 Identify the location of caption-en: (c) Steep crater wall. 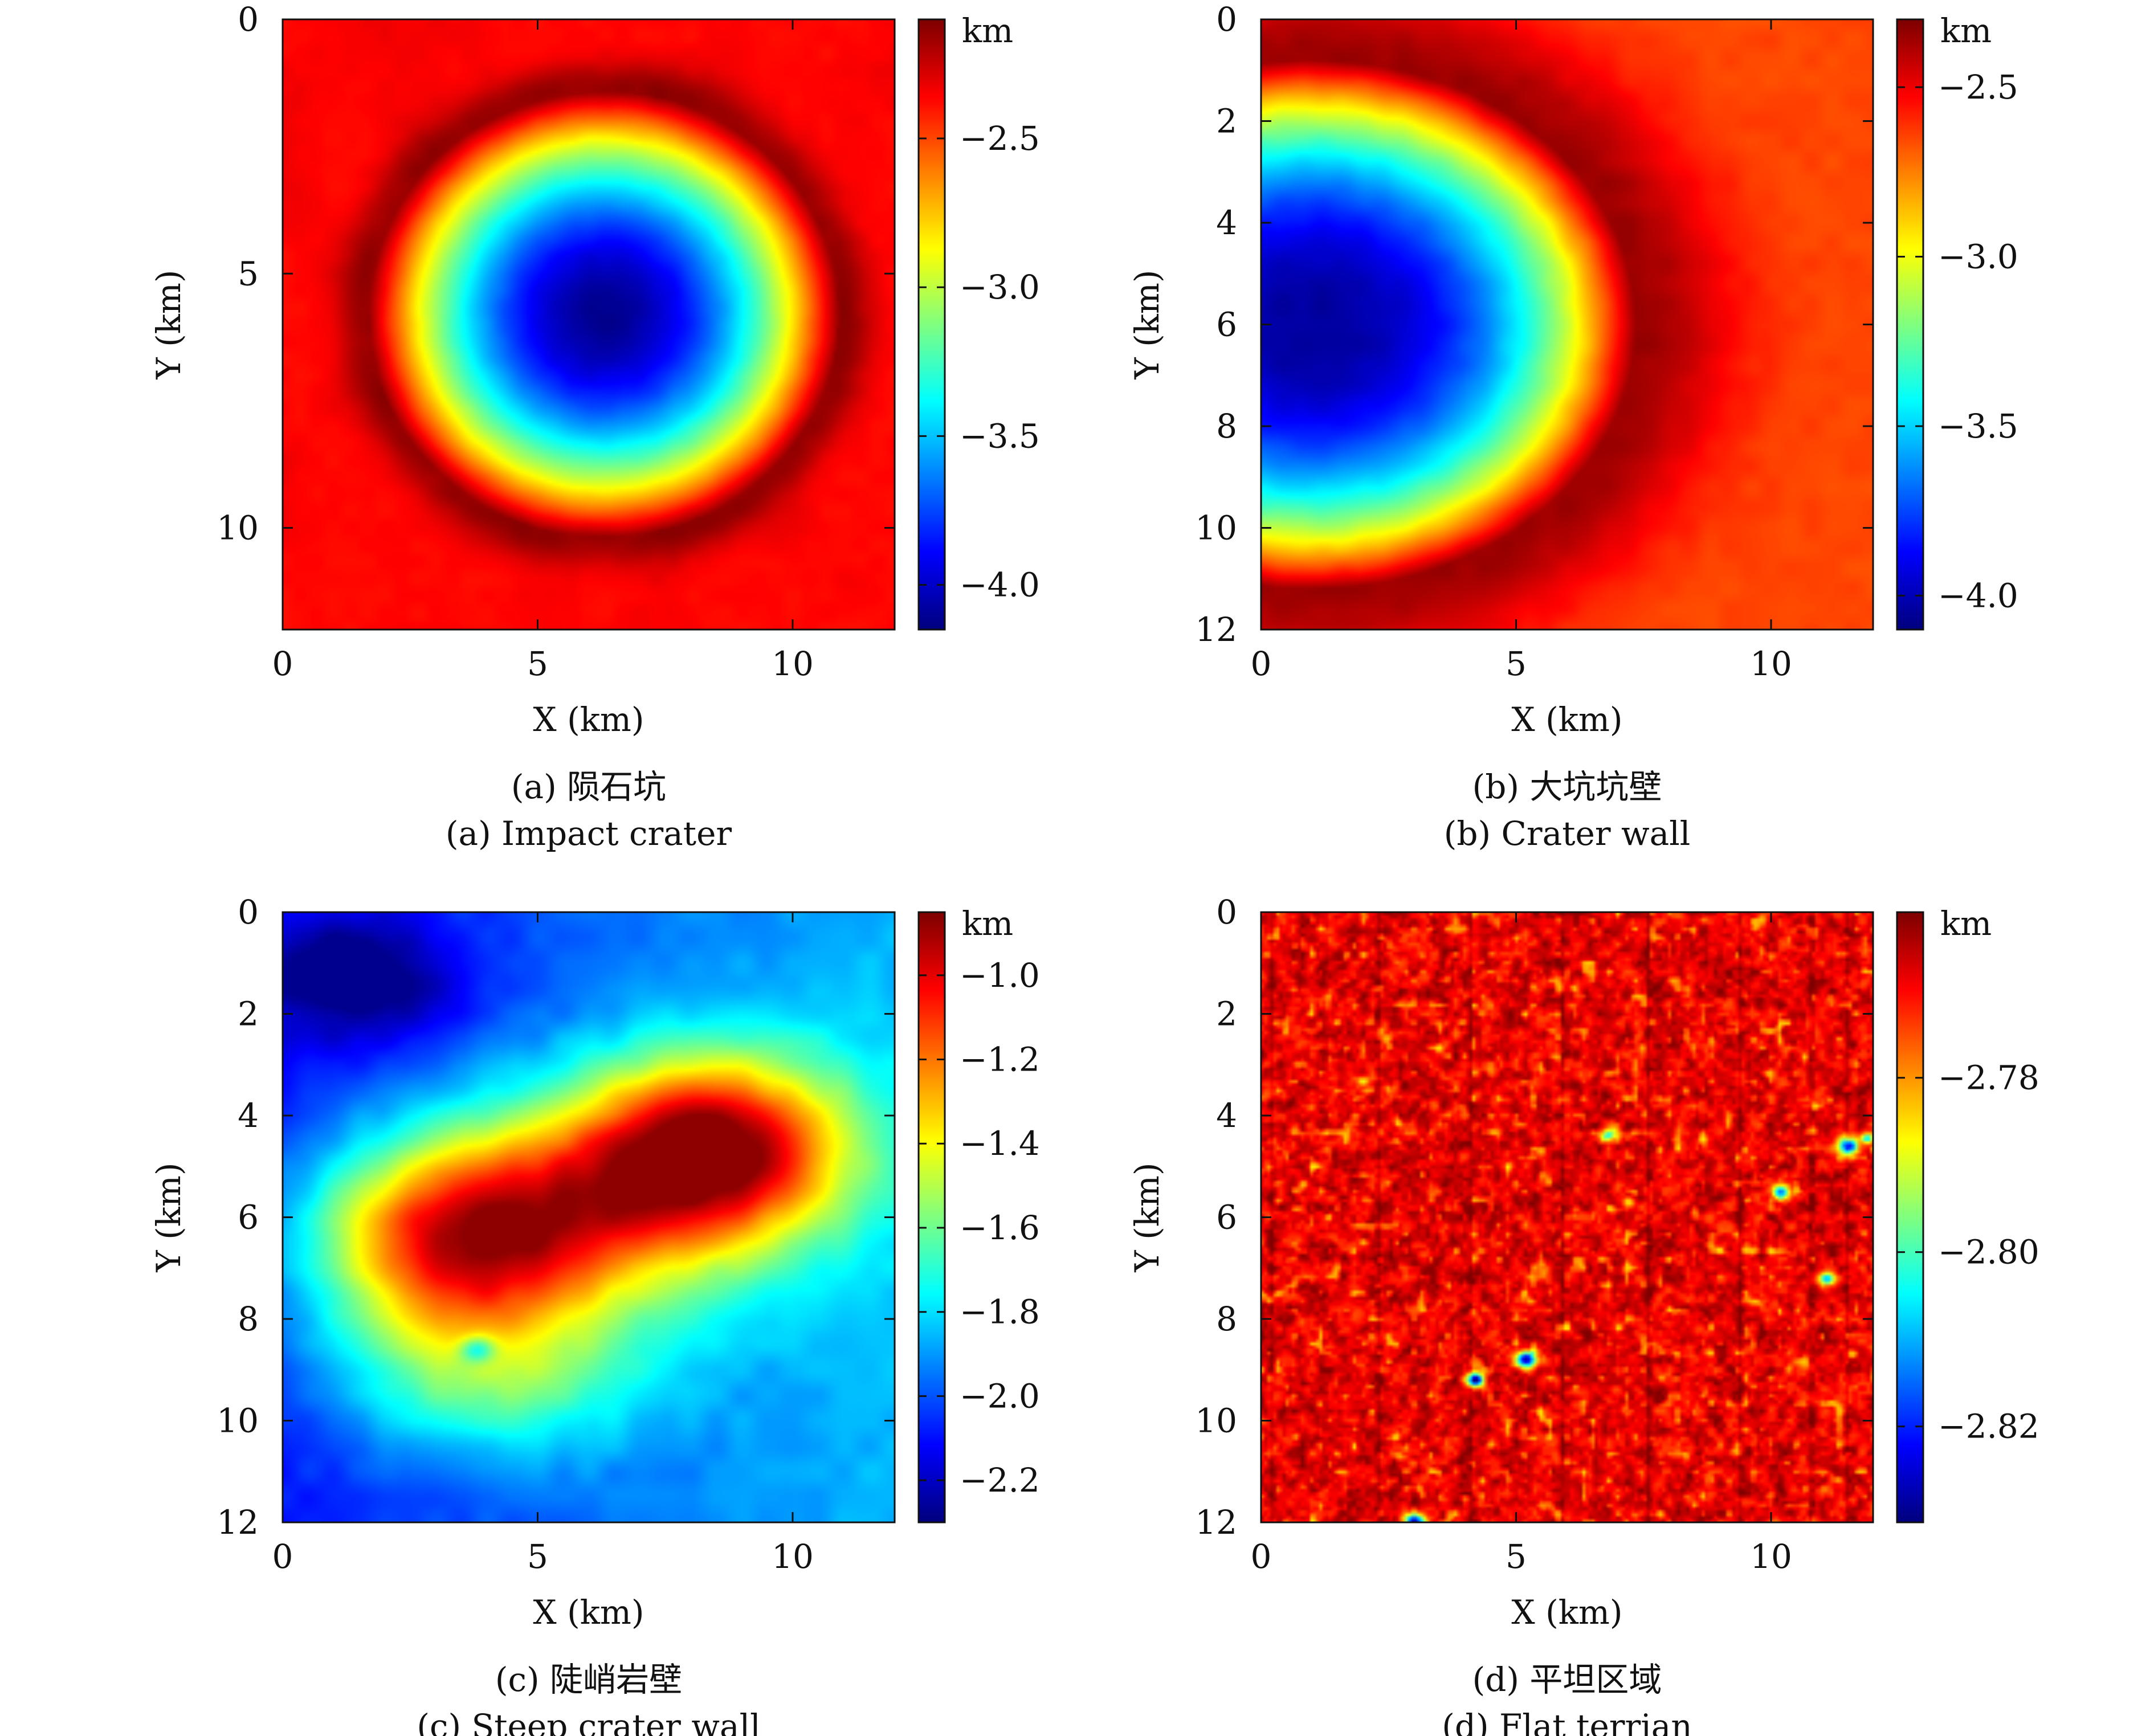
(588, 1721).